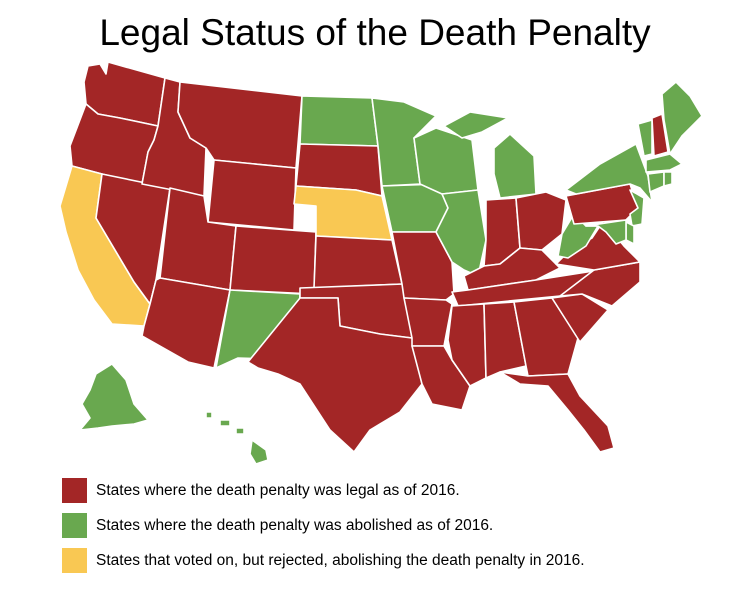  What do you see at coordinates (664, 163) in the screenshot?
I see `state-MA` at bounding box center [664, 163].